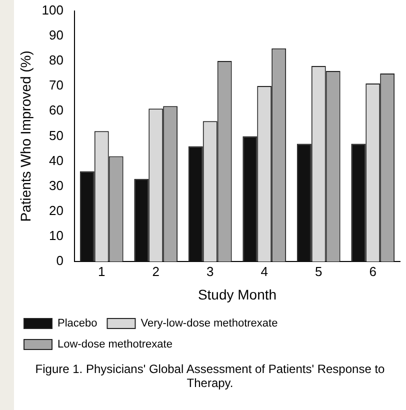 The height and width of the screenshot is (410, 406). I want to click on text: Figure 1. Physicians' Global Assessment of Patients' Response to Therapy., so click(210, 376).